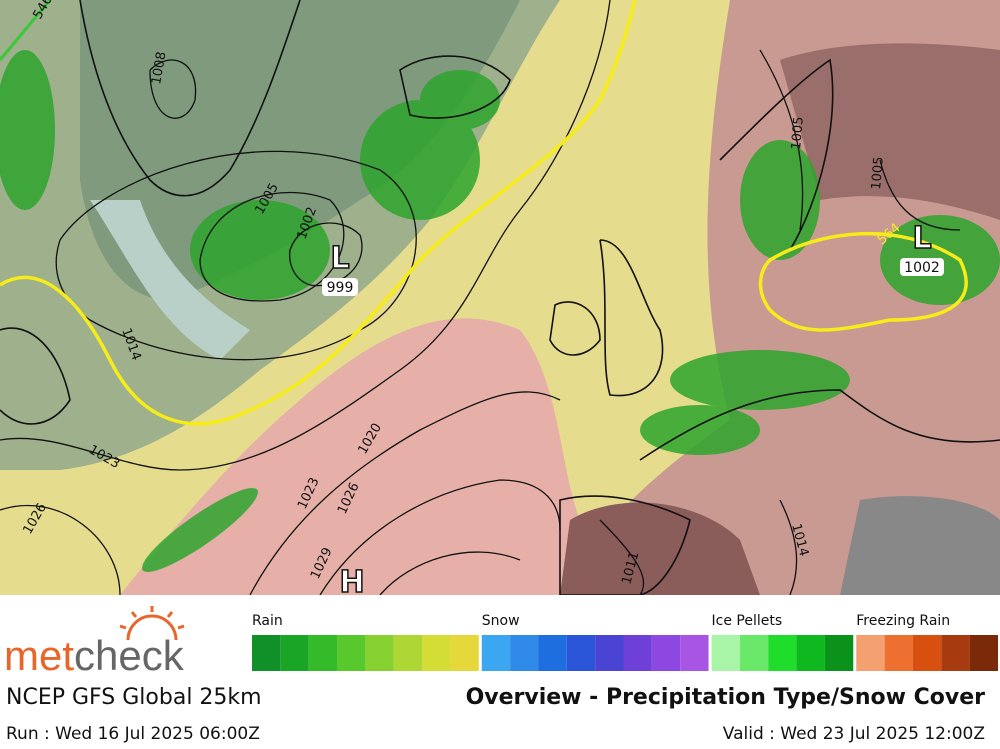  I want to click on legend: Rain Snow Ice Pellets Freezing Rain, so click(625, 642).